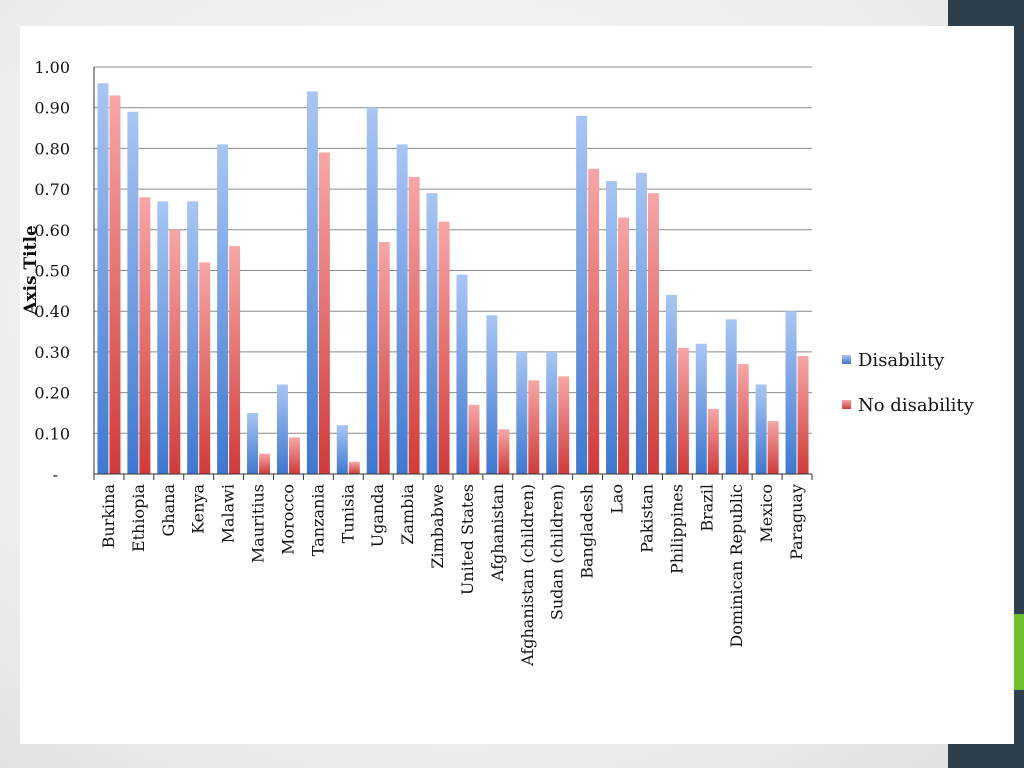 This screenshot has width=1024, height=768. Describe the element at coordinates (908, 383) in the screenshot. I see `legend: Disability No disability` at that location.